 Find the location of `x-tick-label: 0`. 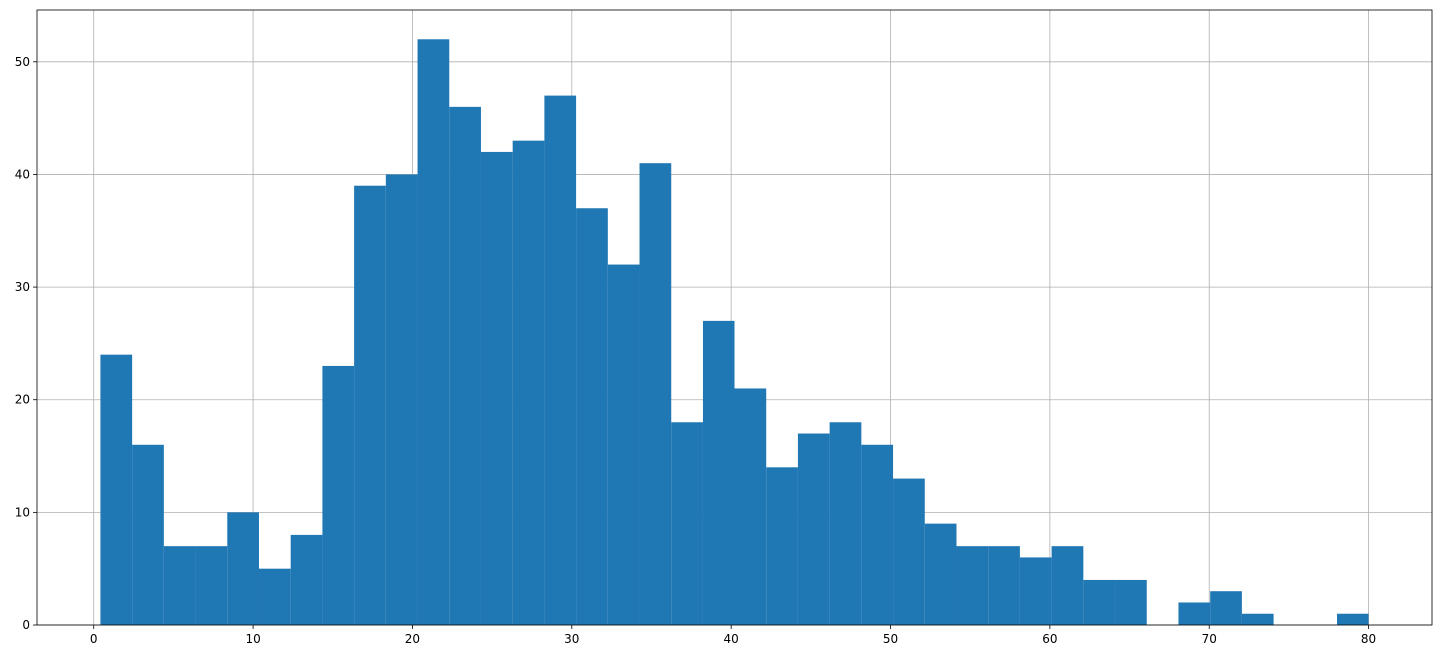

x-tick-label: 0 is located at coordinates (94, 639).